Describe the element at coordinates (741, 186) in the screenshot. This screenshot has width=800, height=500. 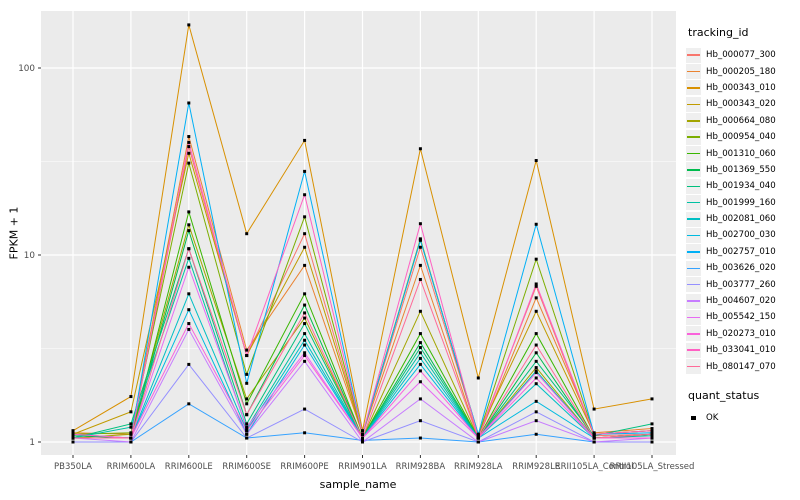
I see `legend-label: Hb_001934_040` at that location.